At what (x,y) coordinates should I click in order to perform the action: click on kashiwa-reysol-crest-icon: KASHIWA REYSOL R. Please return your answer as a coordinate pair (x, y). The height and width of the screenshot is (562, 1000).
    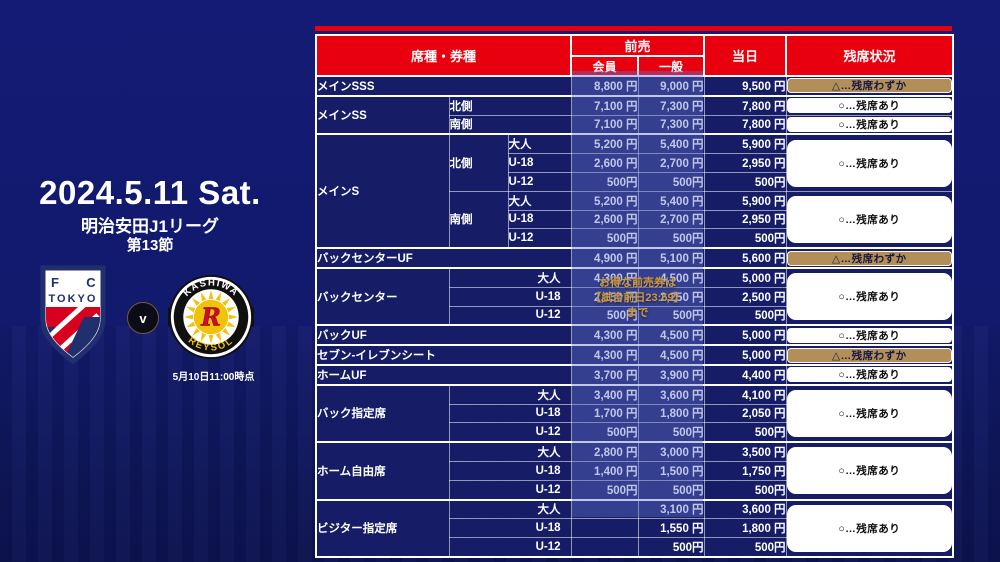
    Looking at the image, I should click on (211, 317).